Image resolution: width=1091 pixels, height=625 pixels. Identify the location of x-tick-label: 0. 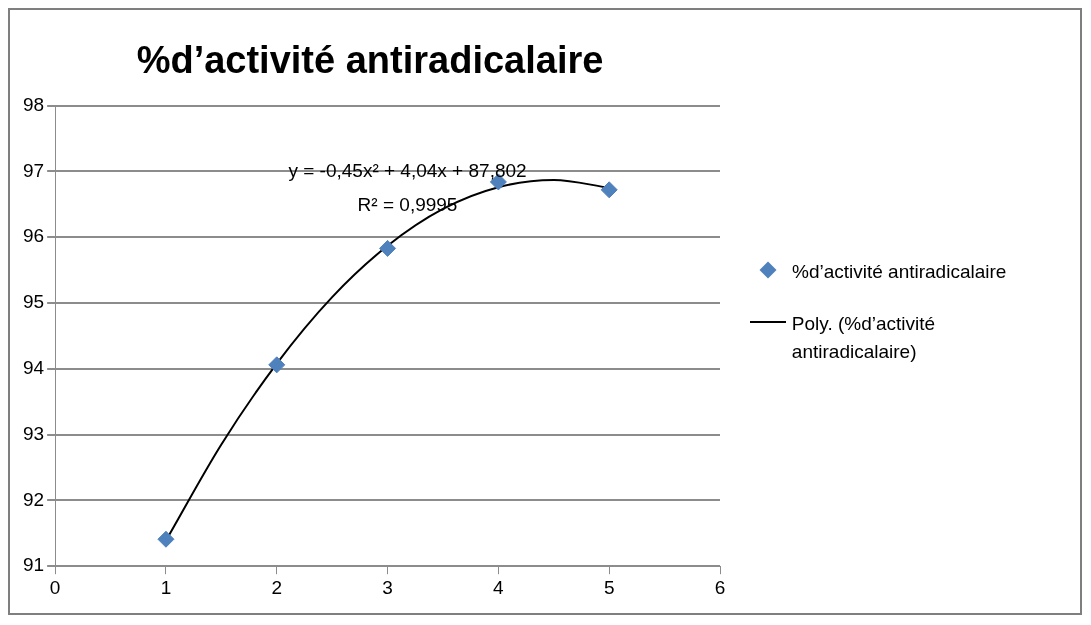
(55, 587).